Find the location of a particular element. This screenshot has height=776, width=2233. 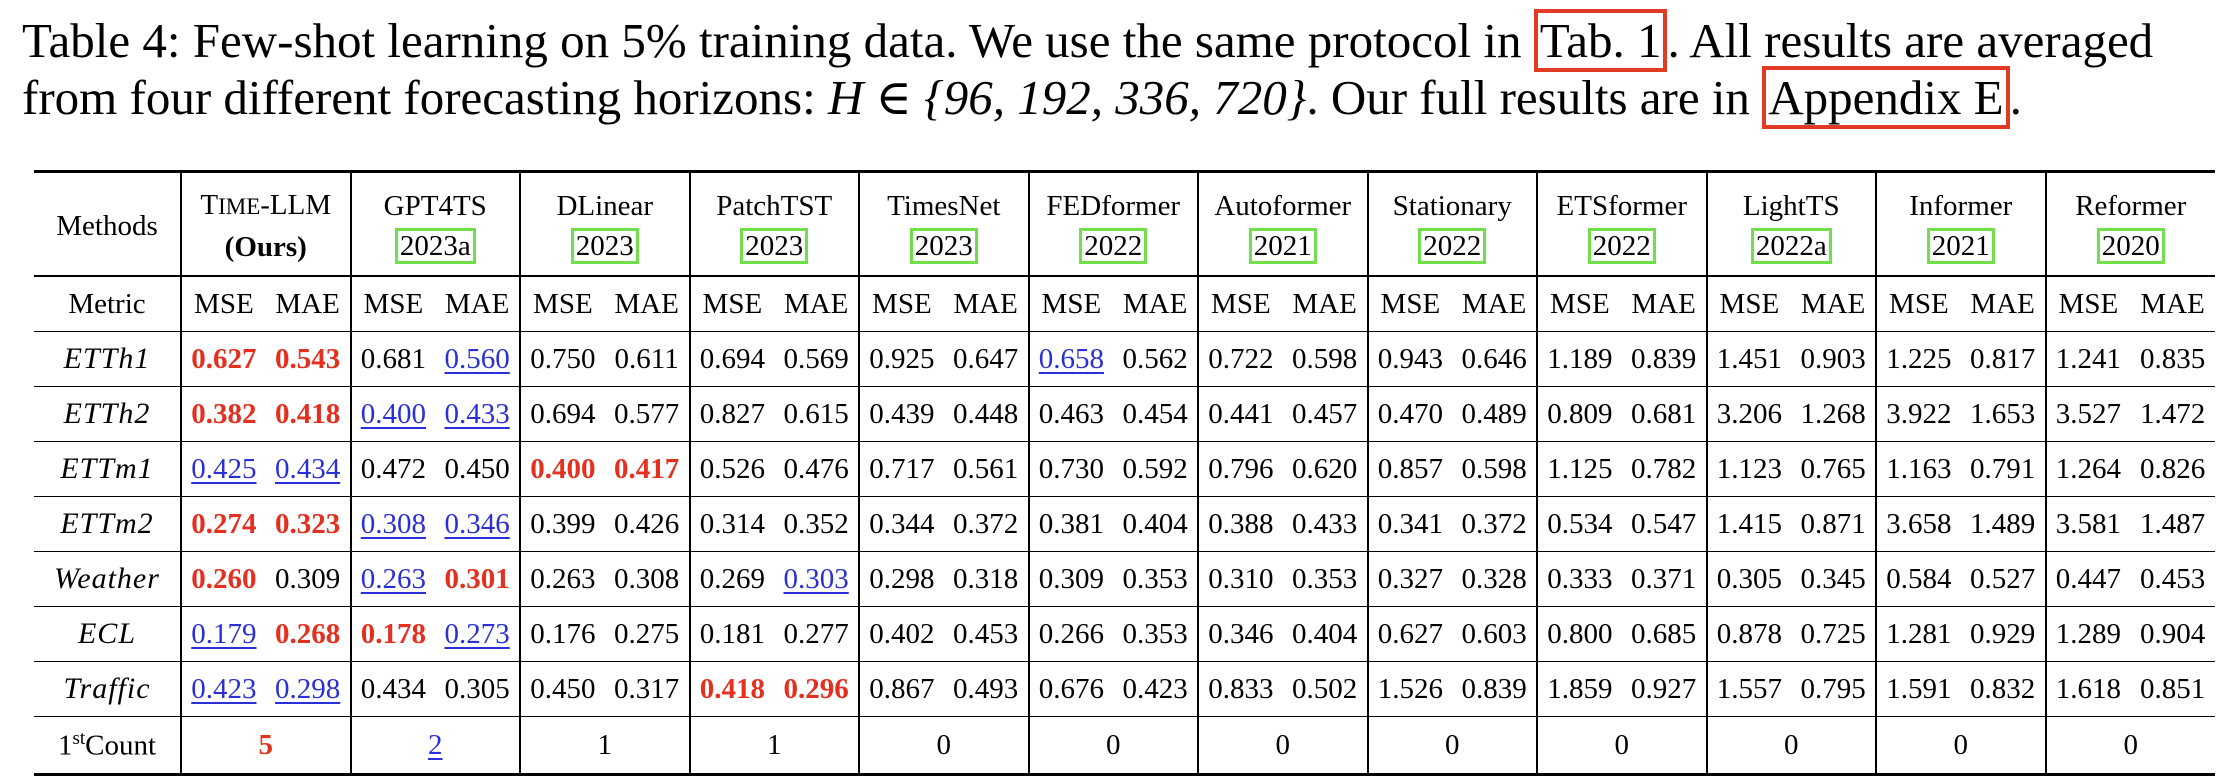

cell-value: 3.658 is located at coordinates (1919, 523).